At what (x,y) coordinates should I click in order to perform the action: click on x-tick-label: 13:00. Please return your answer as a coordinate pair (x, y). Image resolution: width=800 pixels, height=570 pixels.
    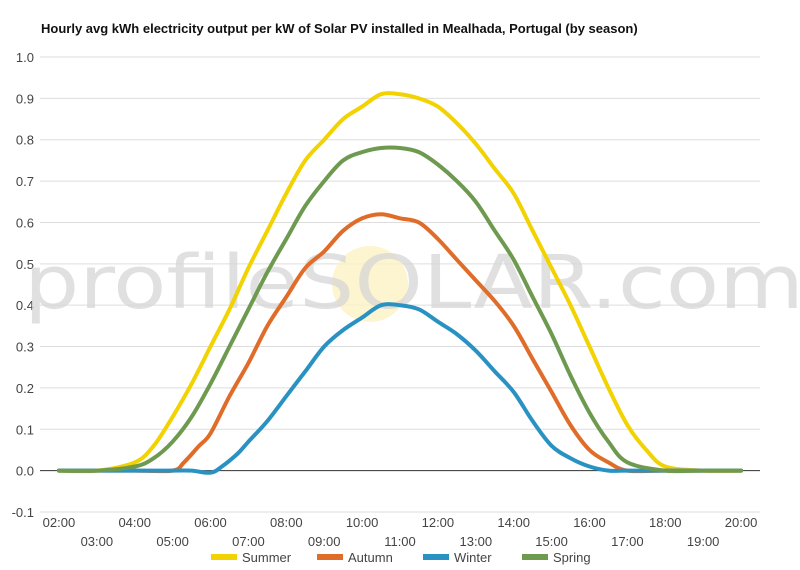
    Looking at the image, I should click on (476, 541).